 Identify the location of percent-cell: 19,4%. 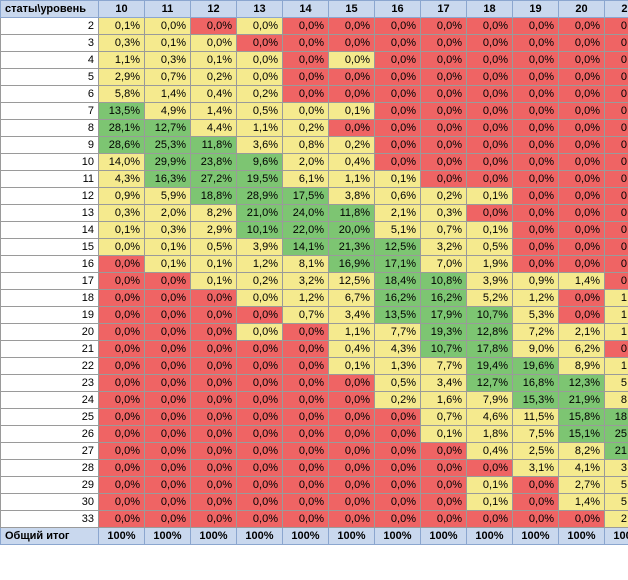
(489, 366).